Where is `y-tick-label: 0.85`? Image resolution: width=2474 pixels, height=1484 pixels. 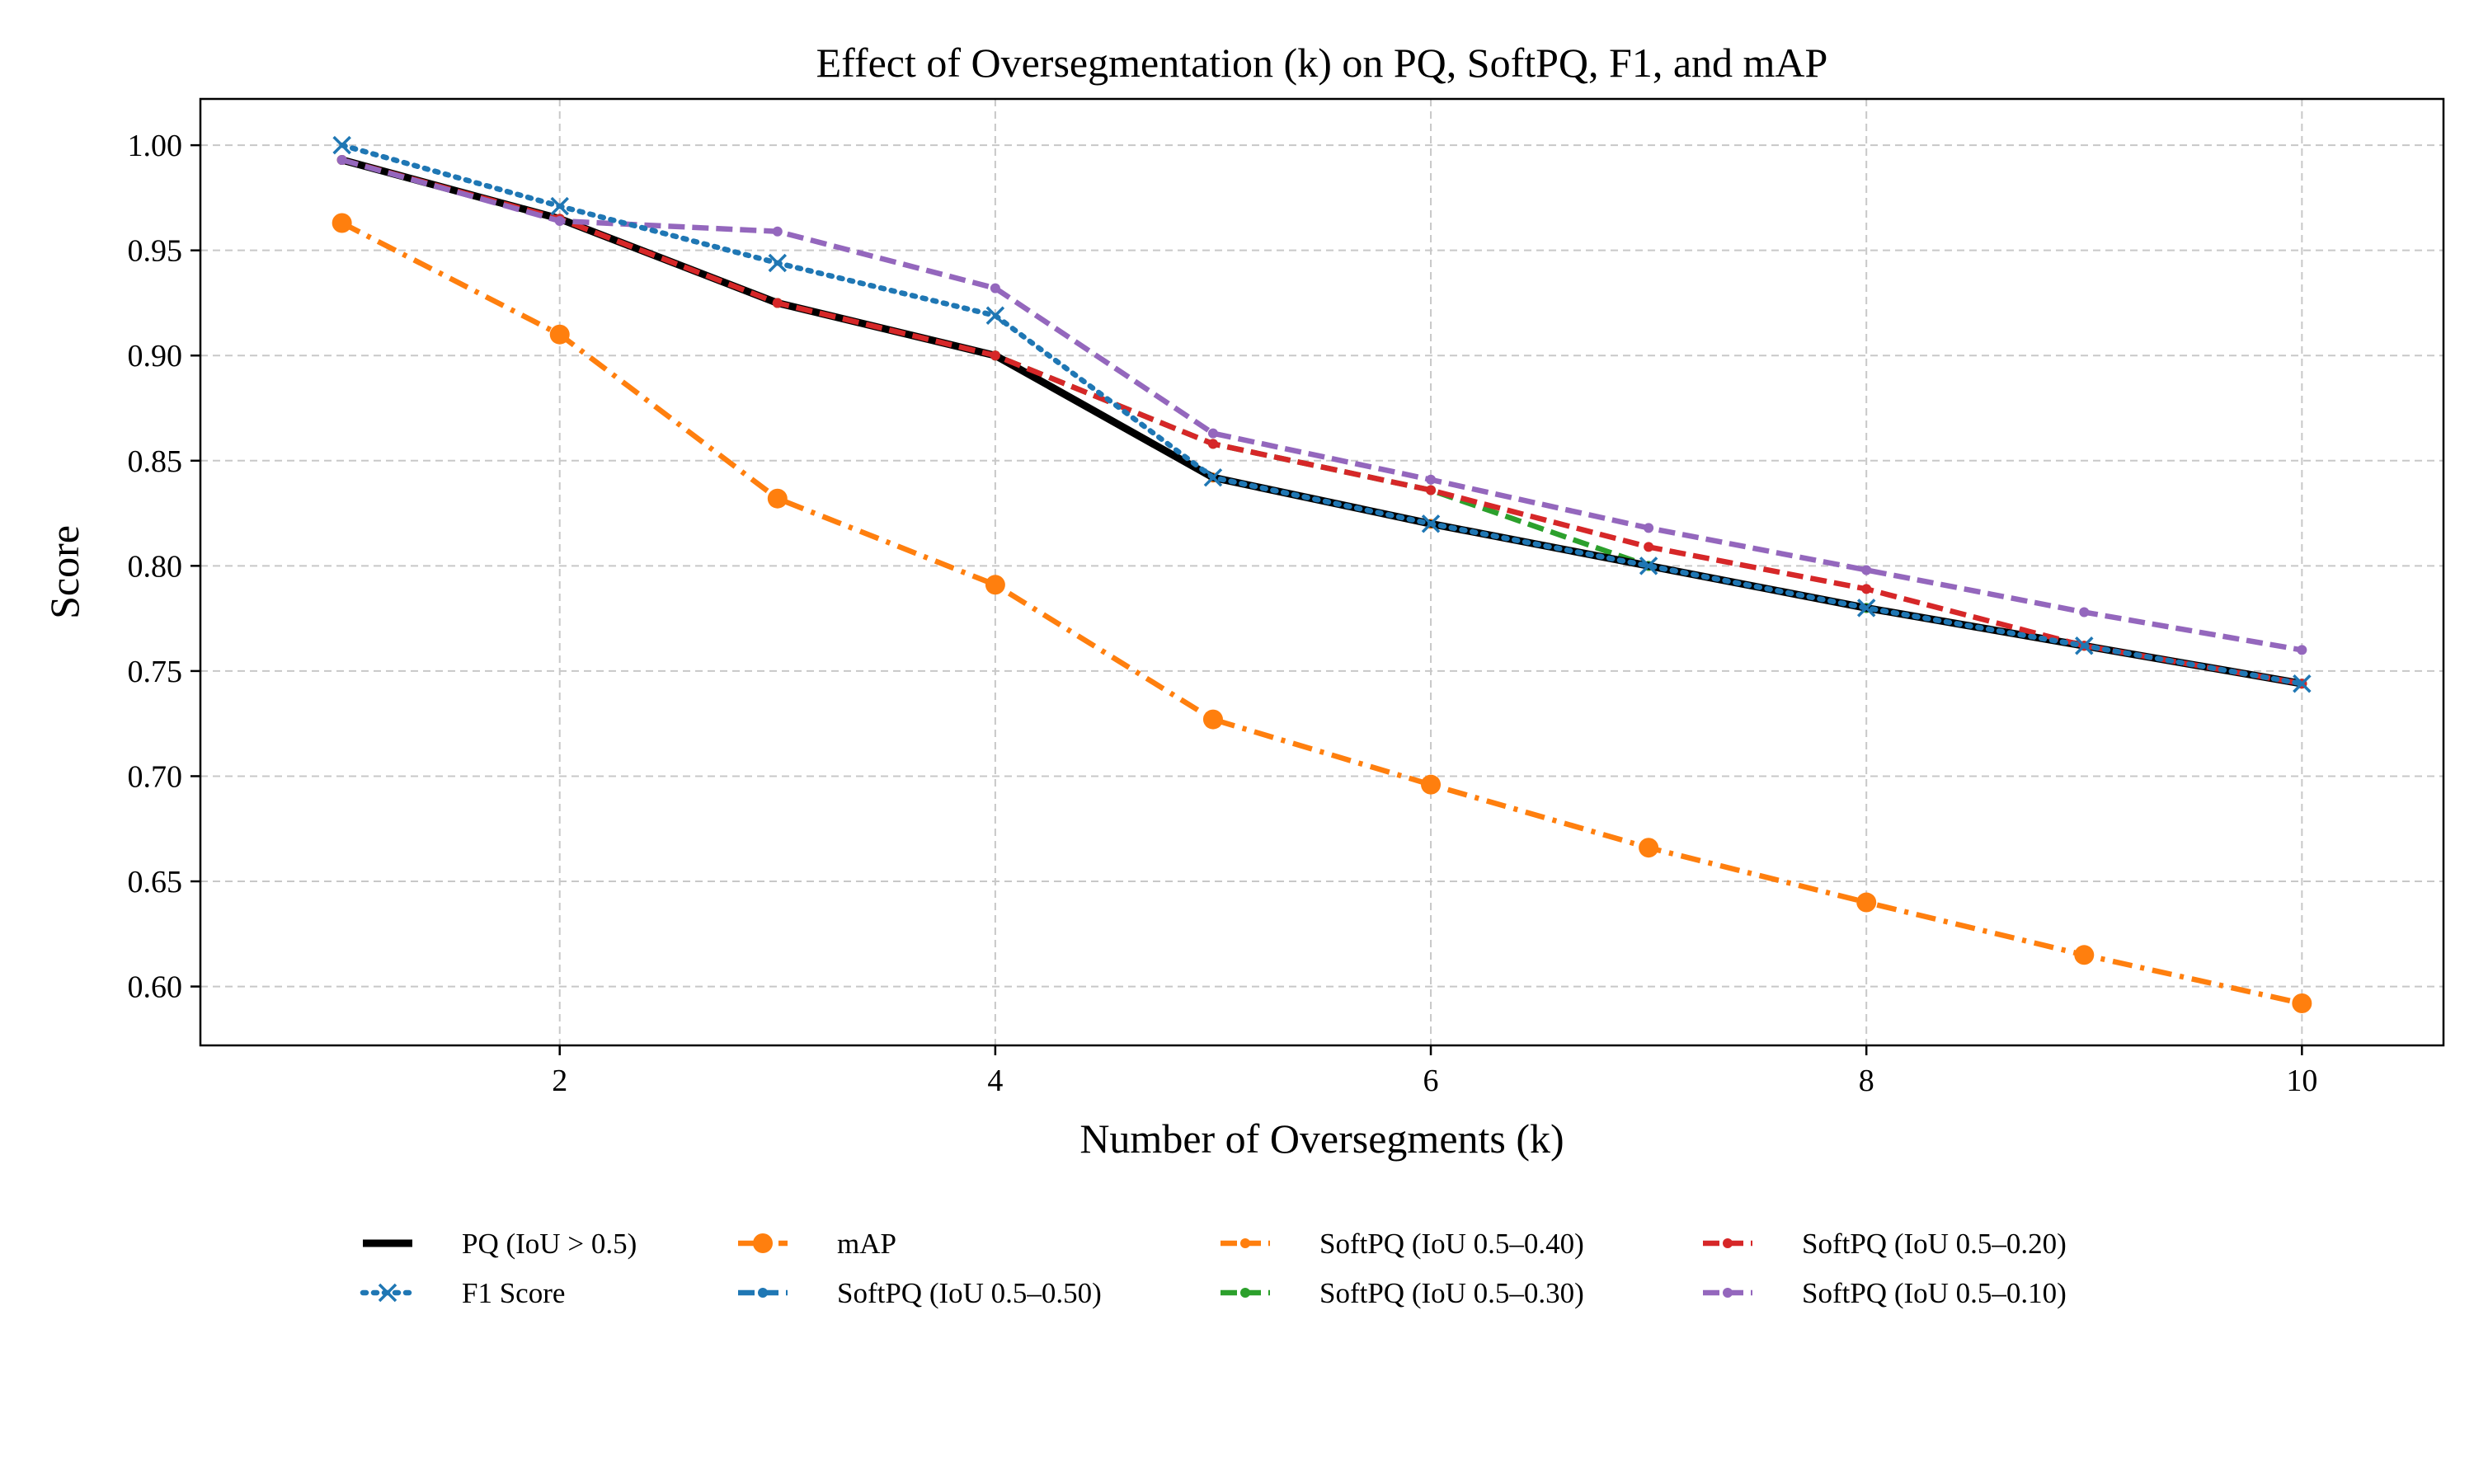
y-tick-label: 0.85 is located at coordinates (155, 461).